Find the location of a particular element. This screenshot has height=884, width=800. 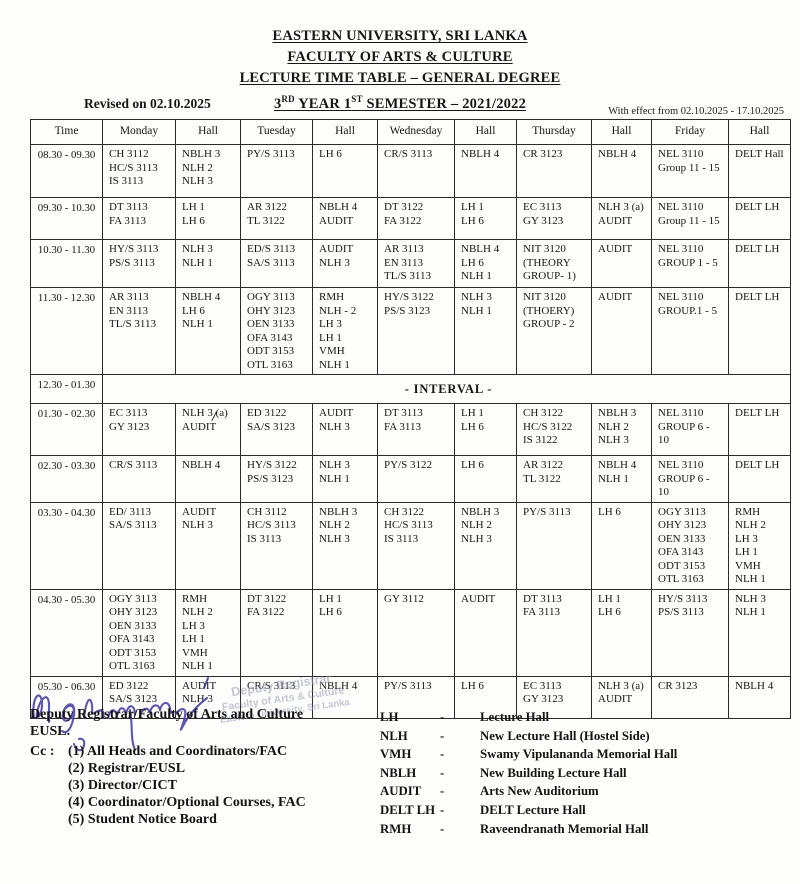

effective-period: With effect from 02.10.2025 - 17.10.2025 is located at coordinates (696, 111).